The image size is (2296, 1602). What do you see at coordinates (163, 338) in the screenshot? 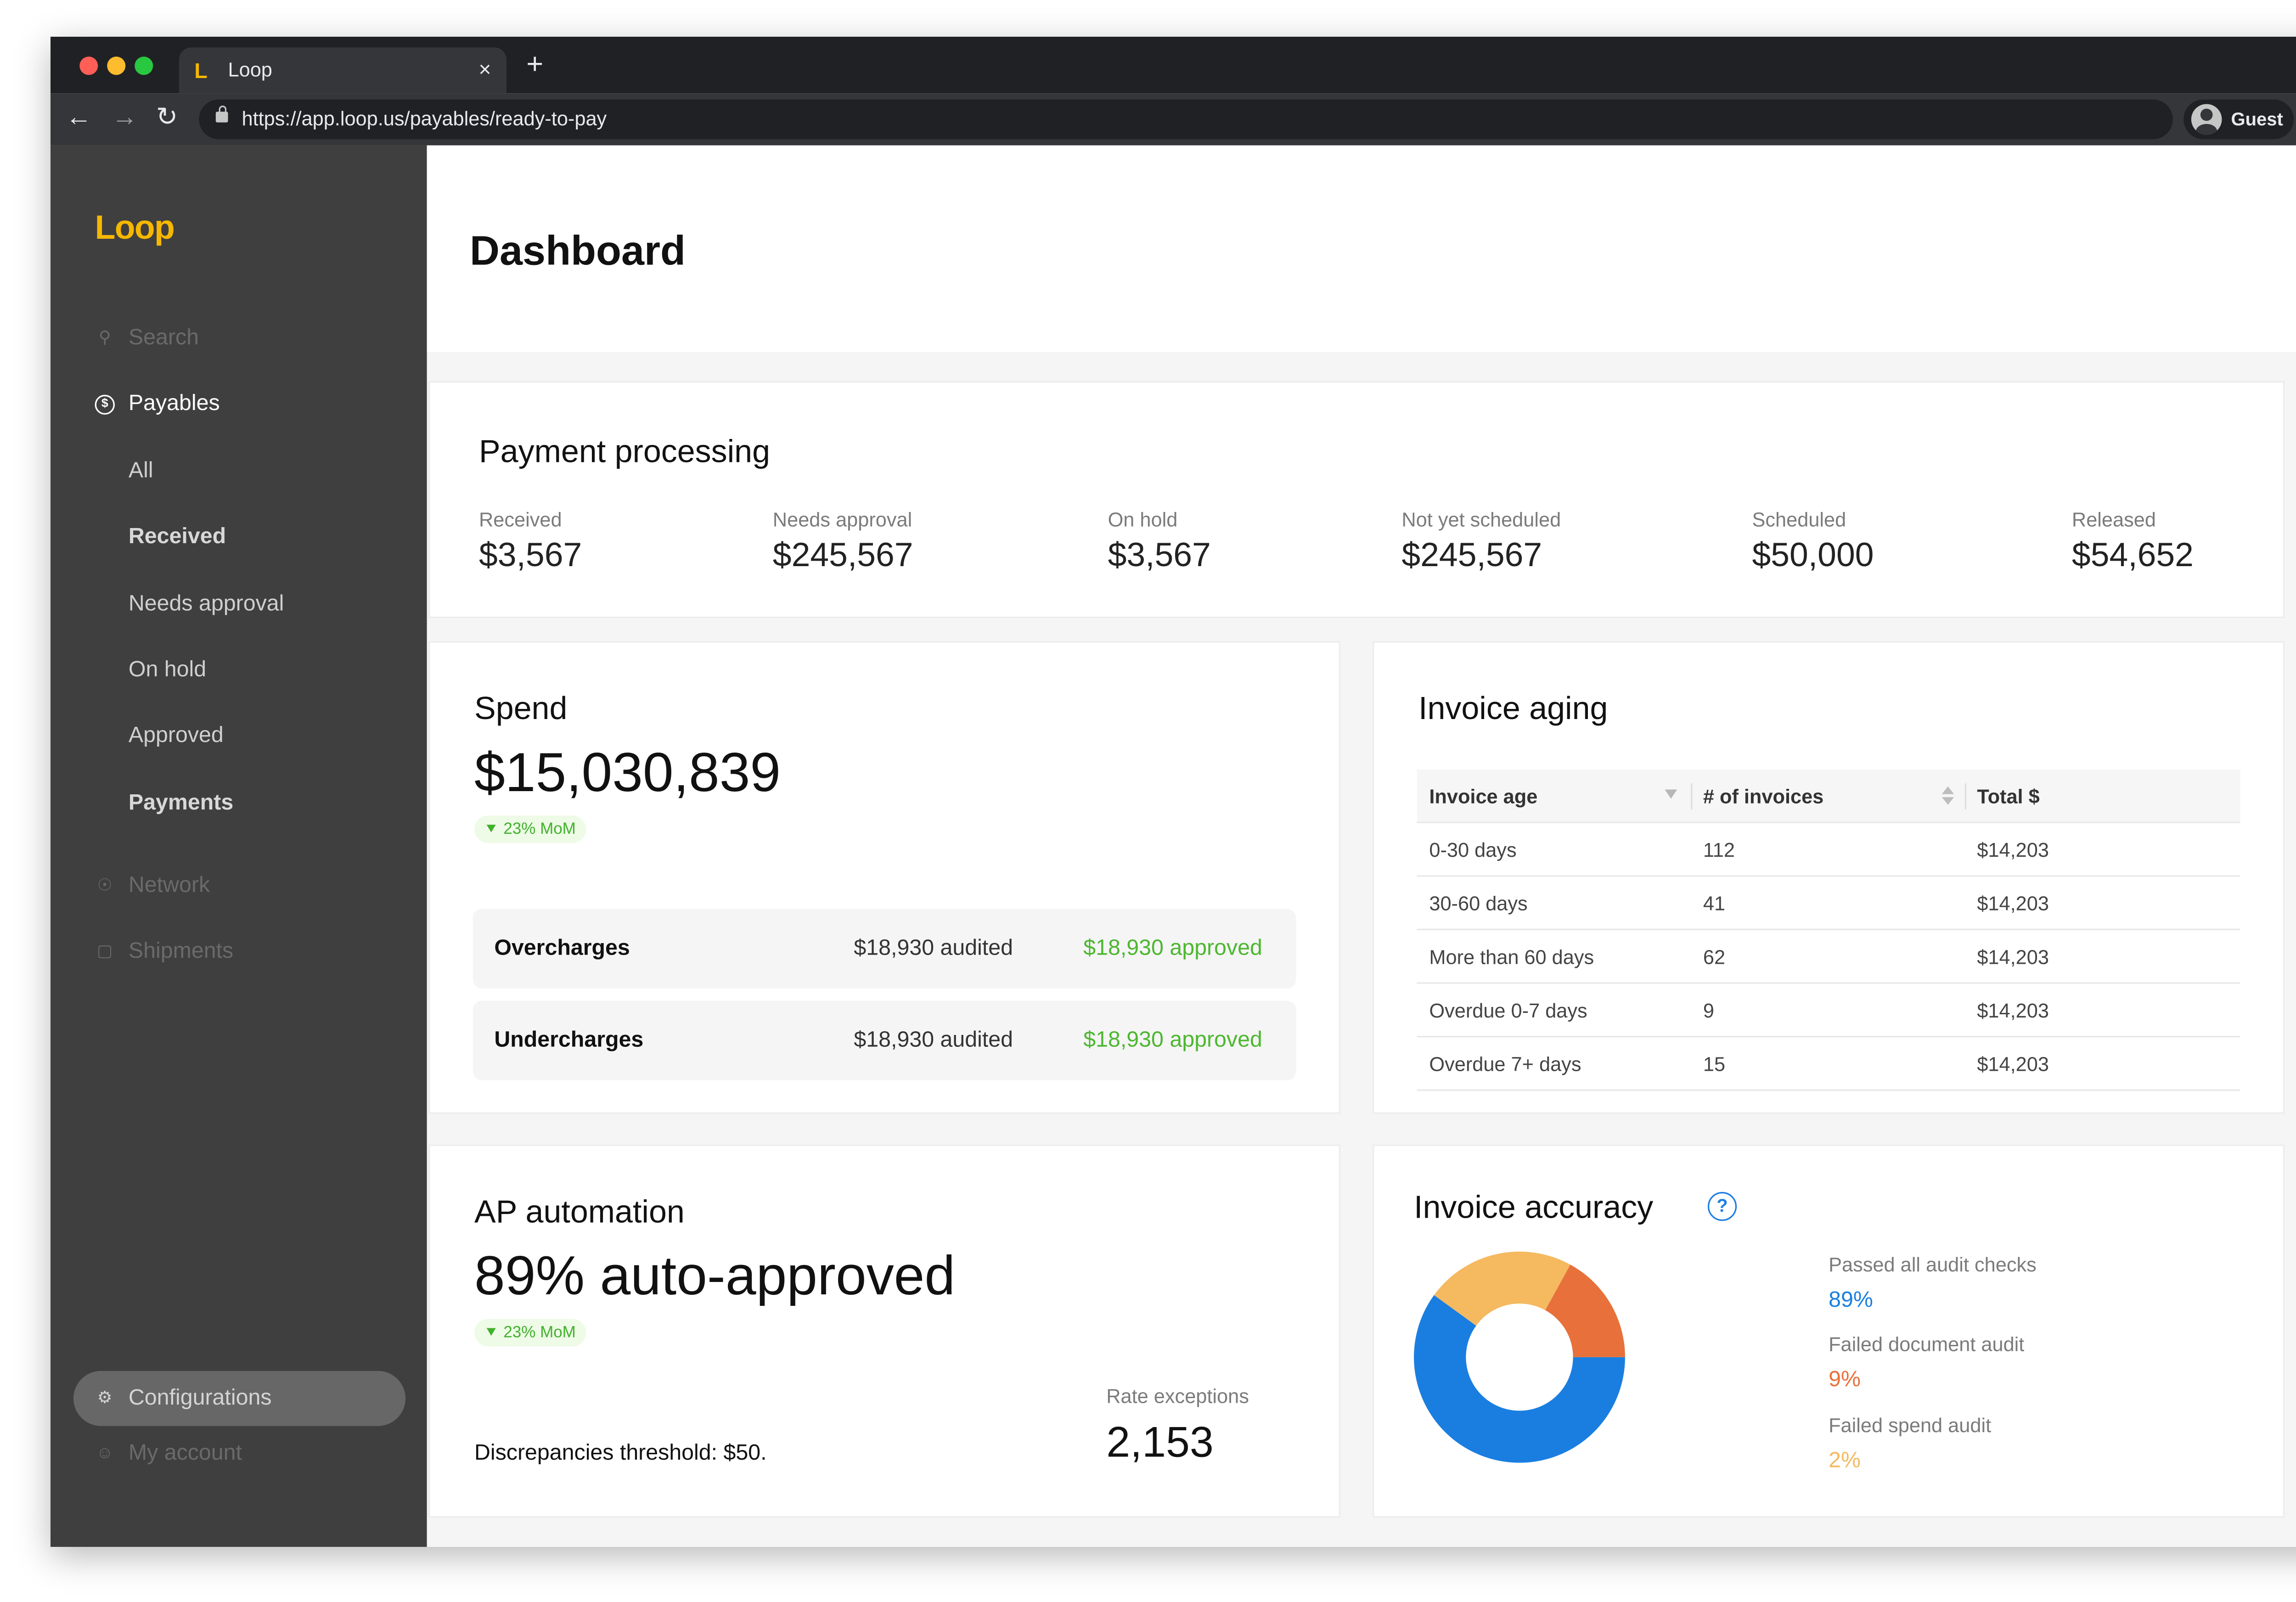
I see `sidebar-item-label: Search` at bounding box center [163, 338].